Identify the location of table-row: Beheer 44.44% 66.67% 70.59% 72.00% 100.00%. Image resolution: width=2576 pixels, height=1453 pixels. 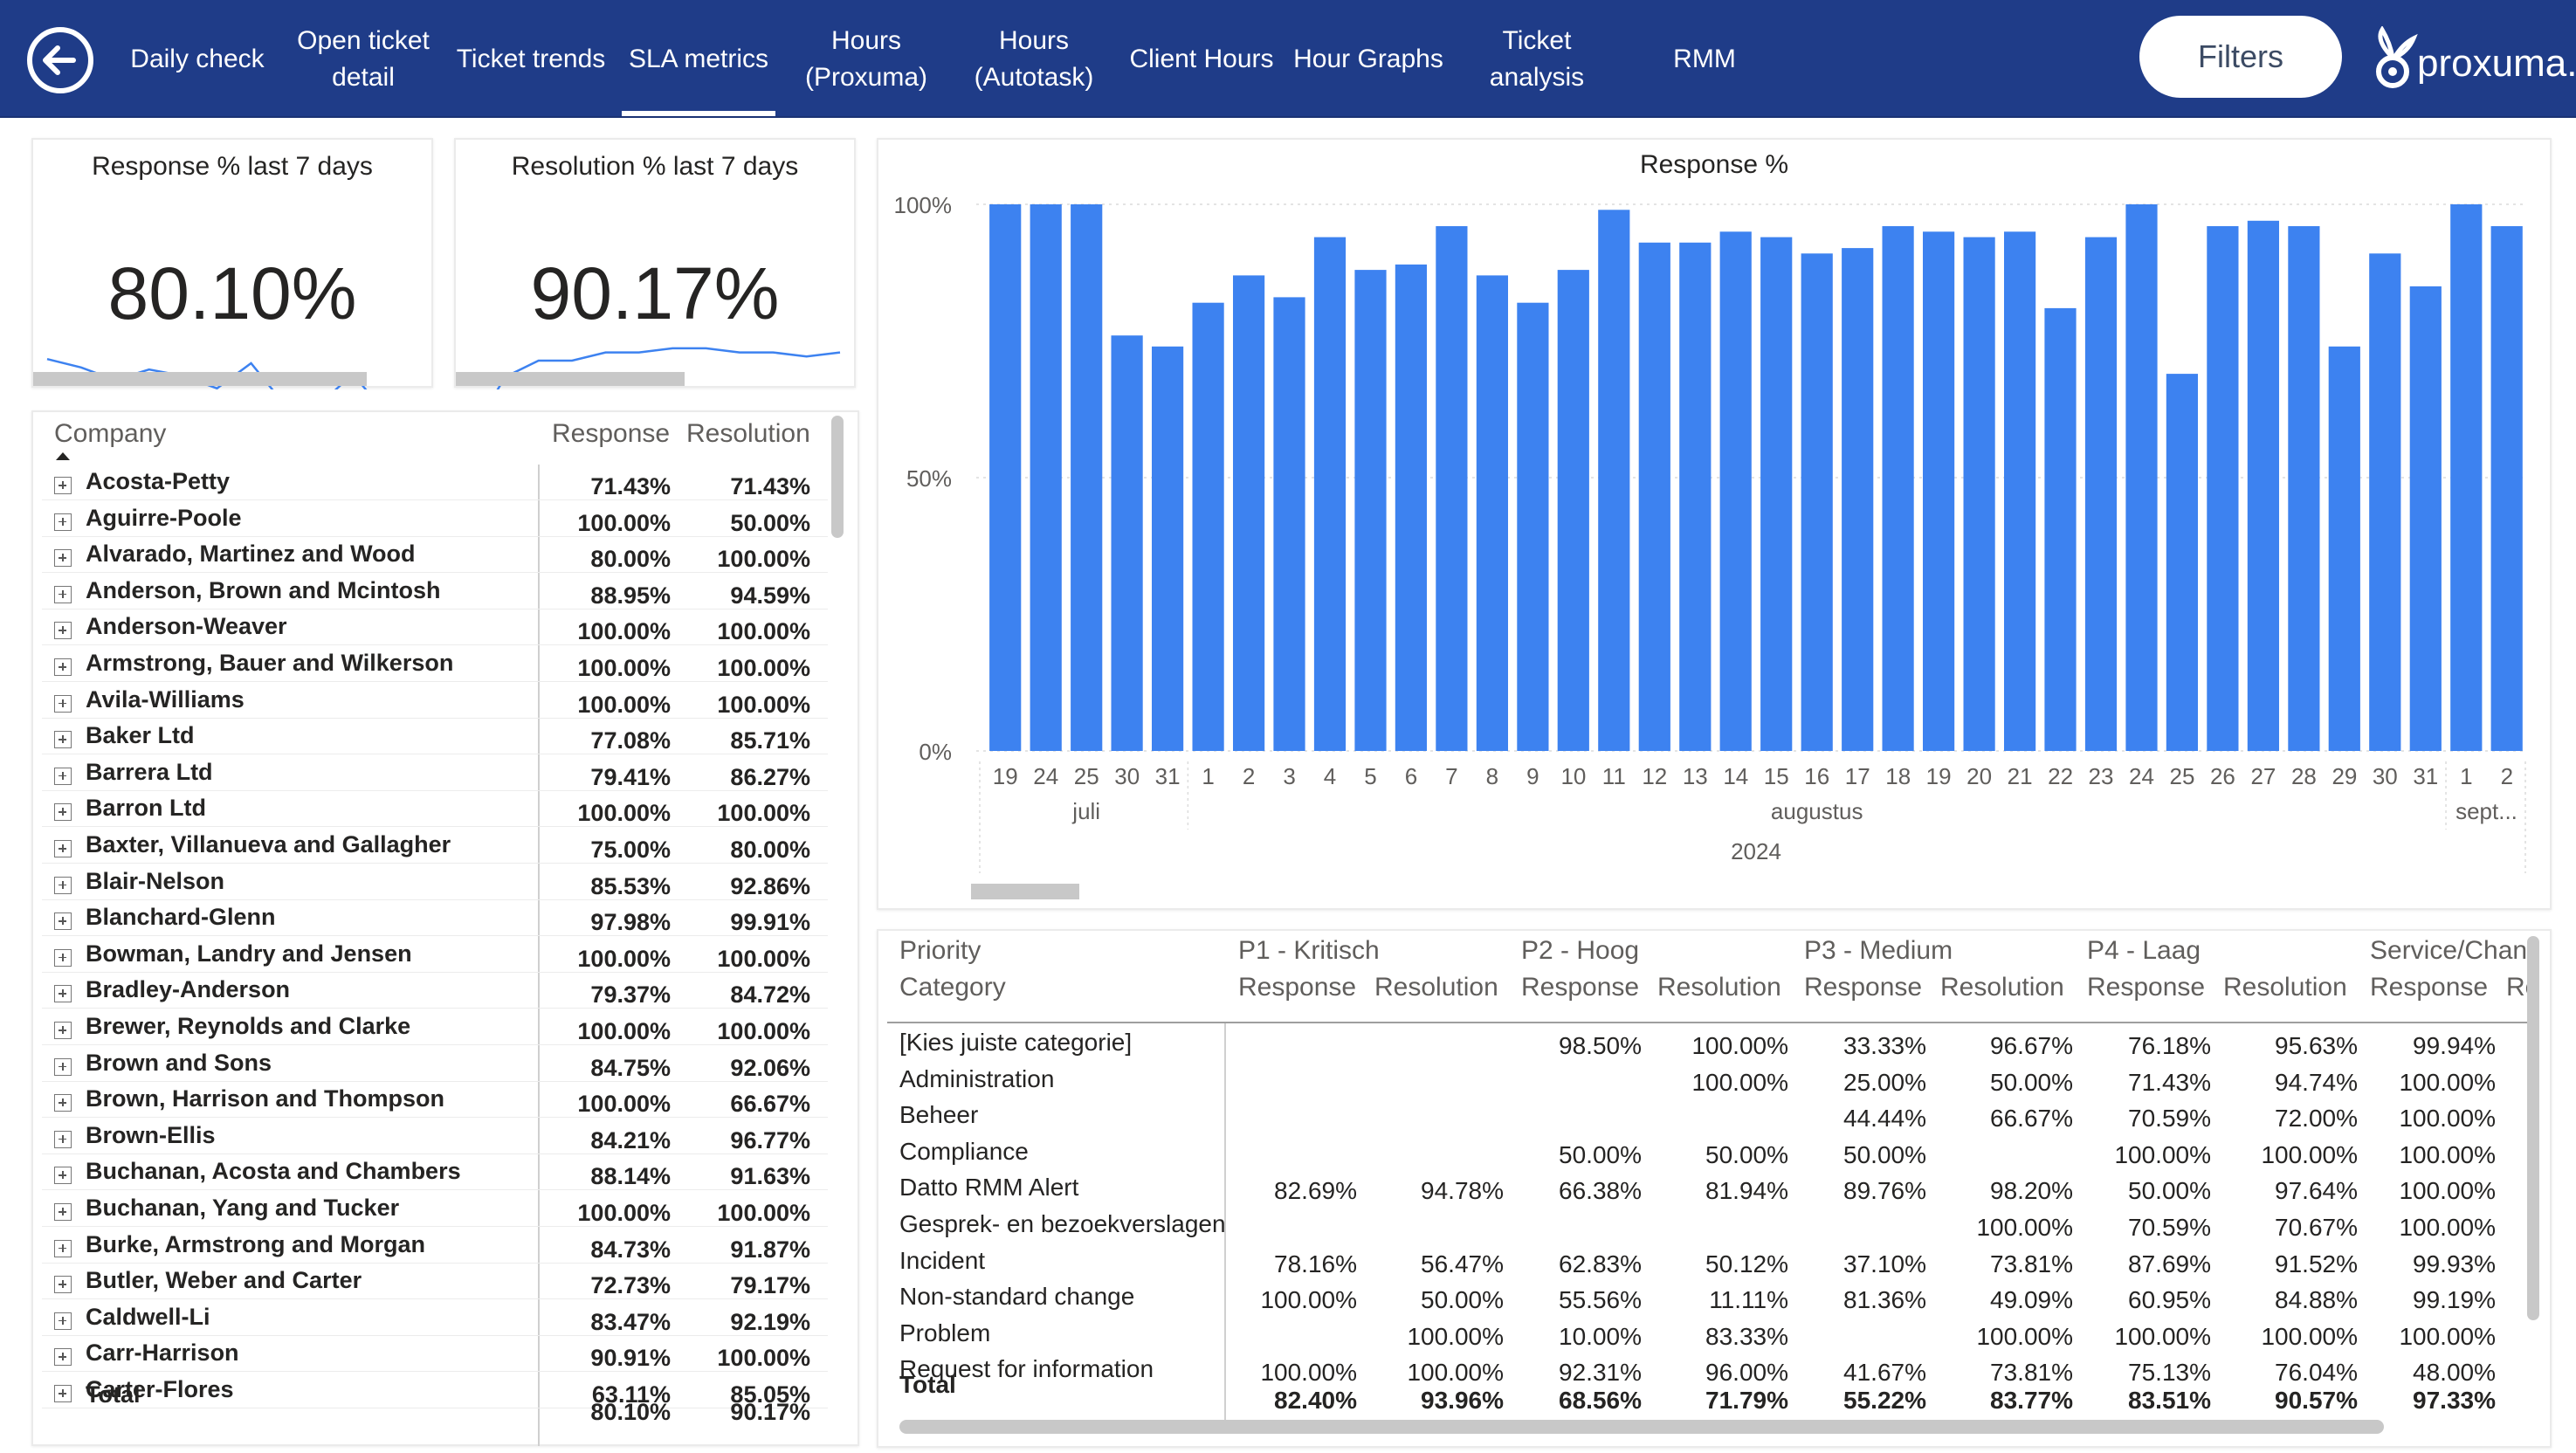
(1699, 1119).